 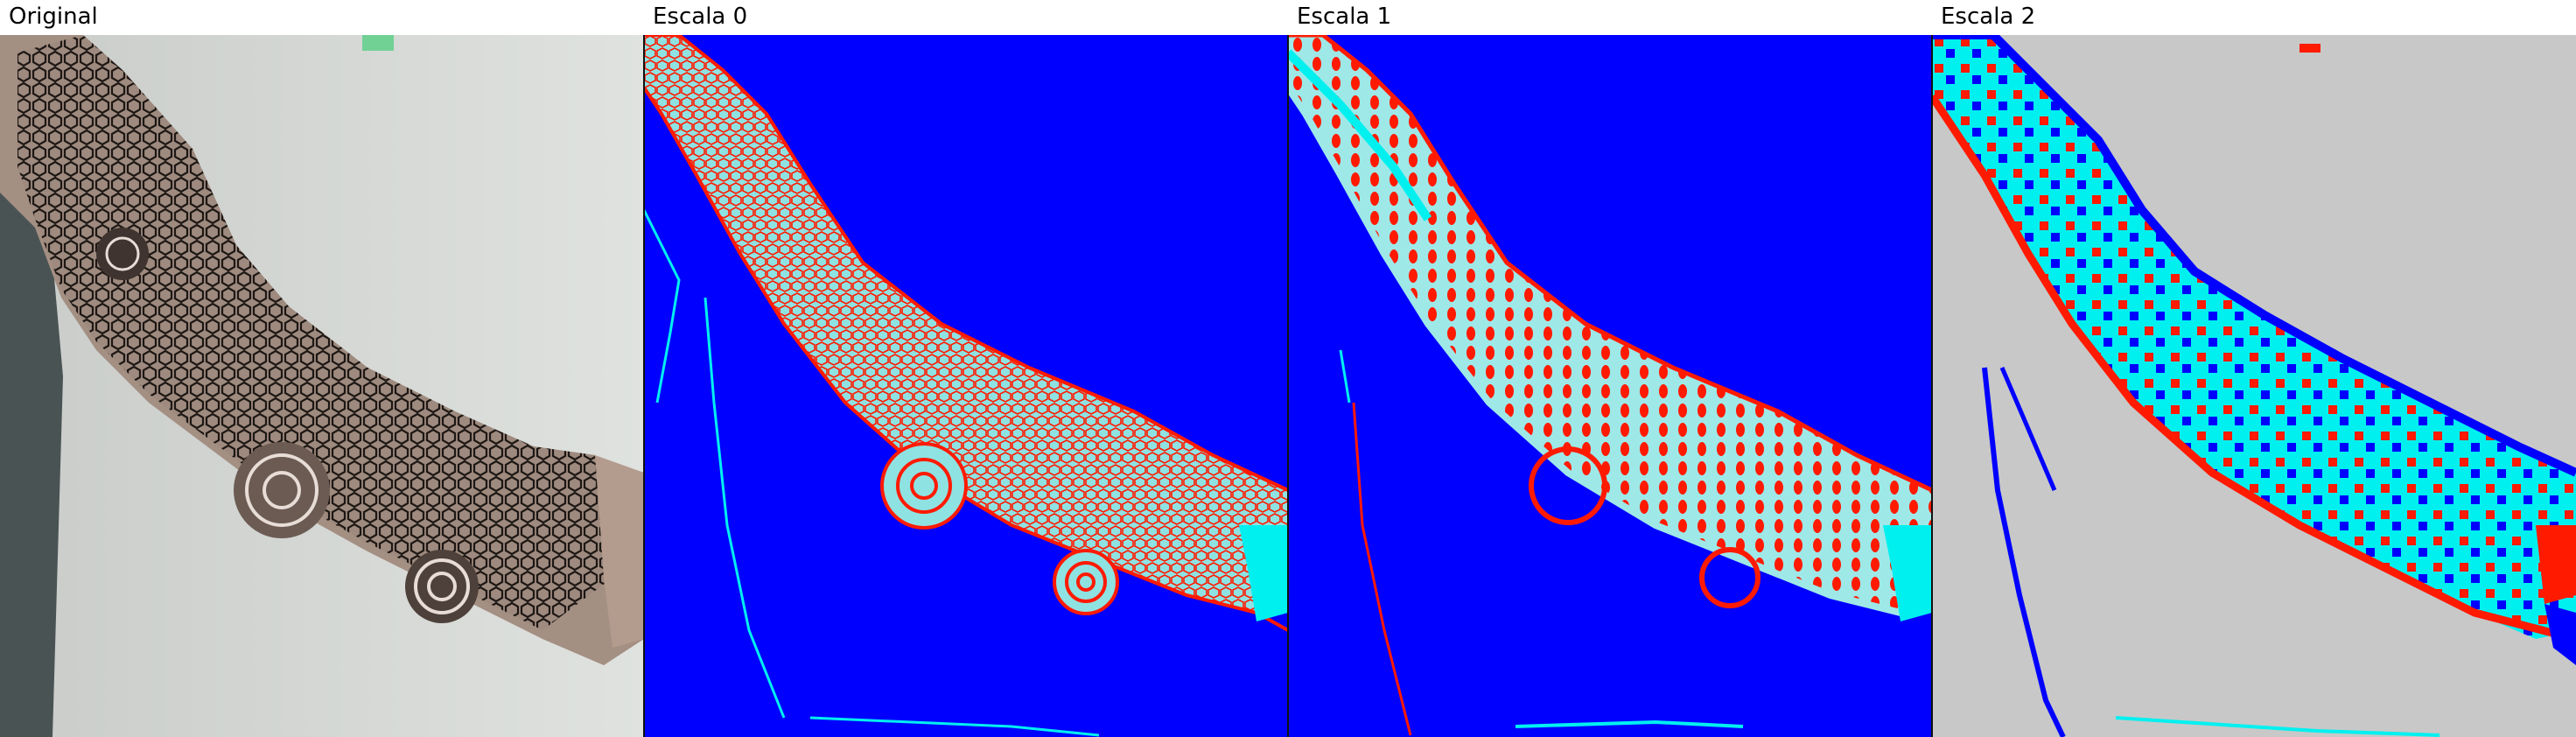 I want to click on panel-label: Escala 2, so click(x=1988, y=17).